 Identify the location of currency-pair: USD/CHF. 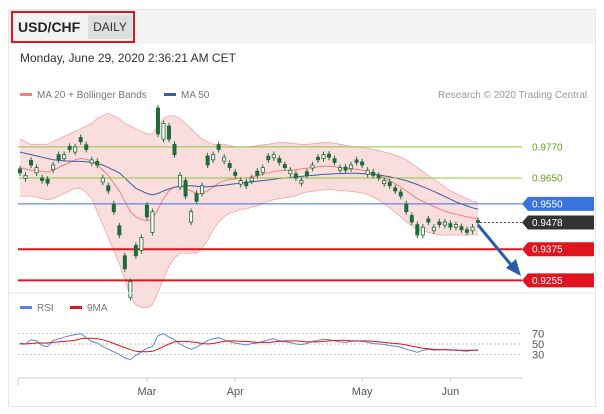
(49, 27).